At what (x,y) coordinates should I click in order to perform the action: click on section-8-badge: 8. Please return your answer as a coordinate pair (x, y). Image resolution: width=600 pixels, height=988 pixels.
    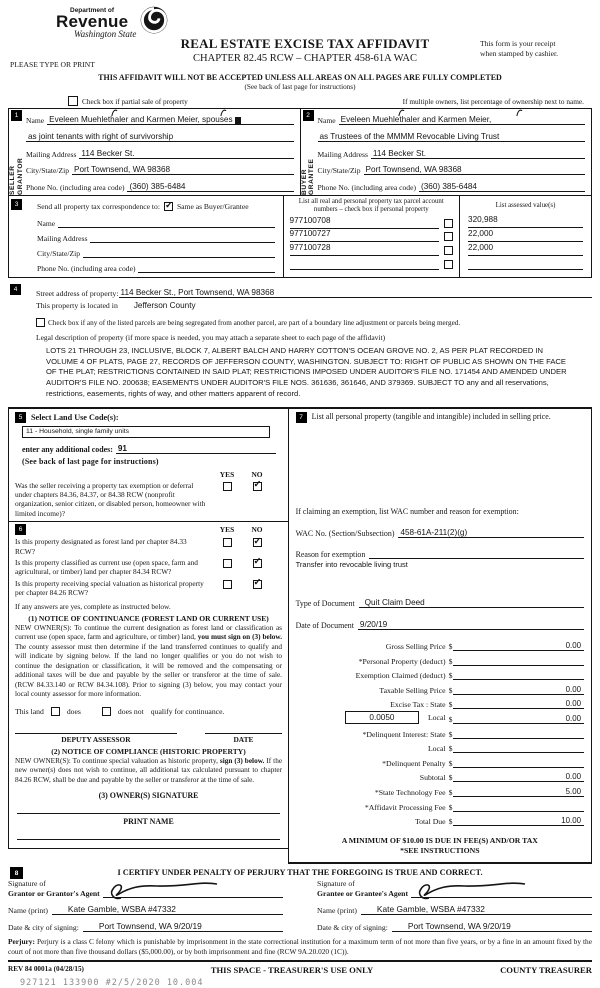
    Looking at the image, I should click on (16, 873).